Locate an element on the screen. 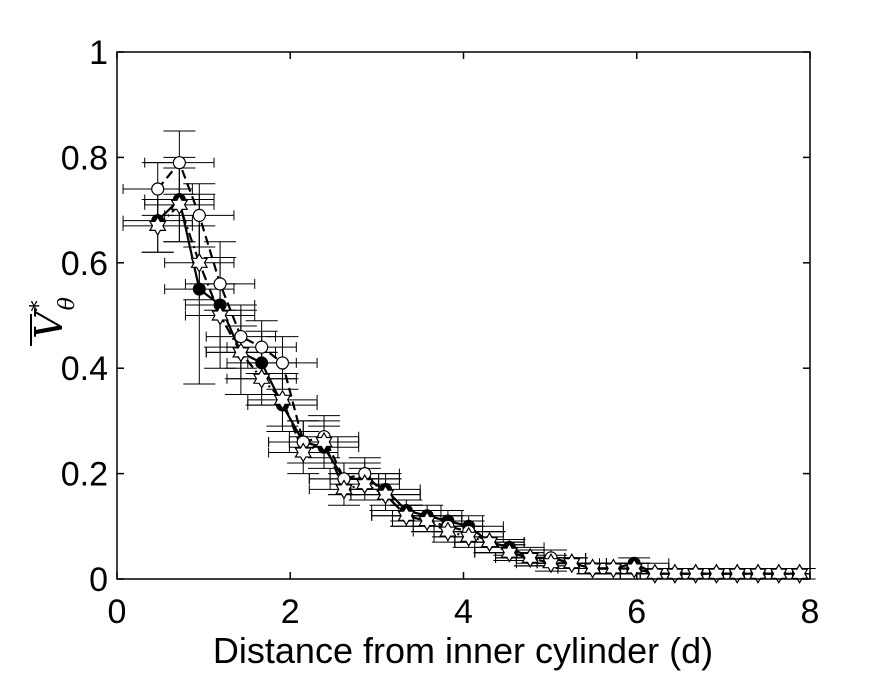 This screenshot has height=674, width=896. y-tick-label: 0.6 is located at coordinates (84, 264).